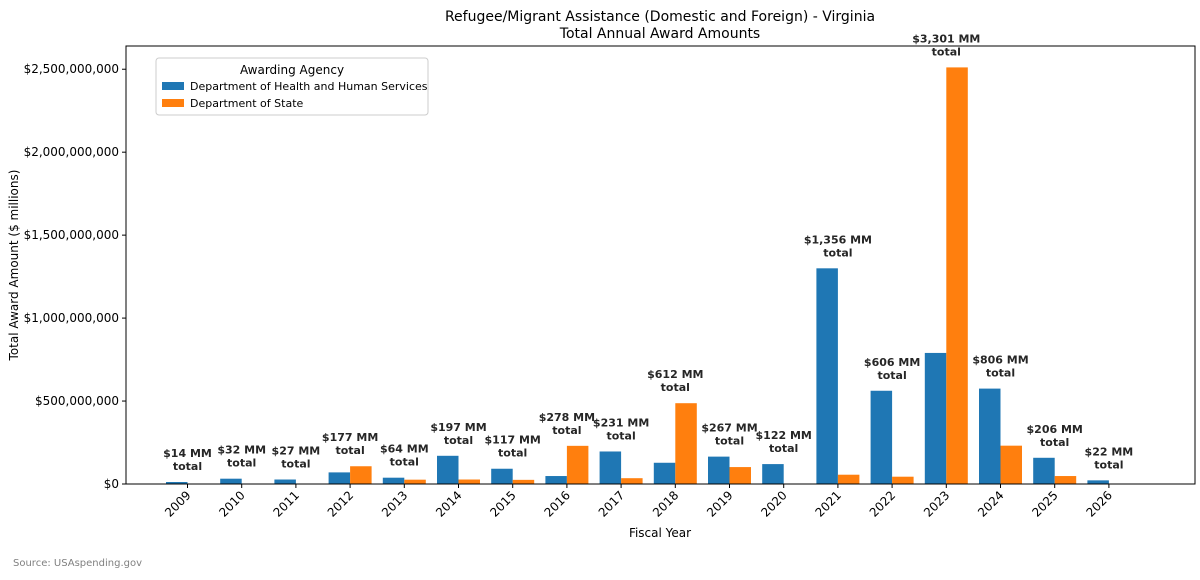 This screenshot has height=580, width=1200. What do you see at coordinates (946, 38) in the screenshot?
I see `total-label-2023: $3,301 MM` at bounding box center [946, 38].